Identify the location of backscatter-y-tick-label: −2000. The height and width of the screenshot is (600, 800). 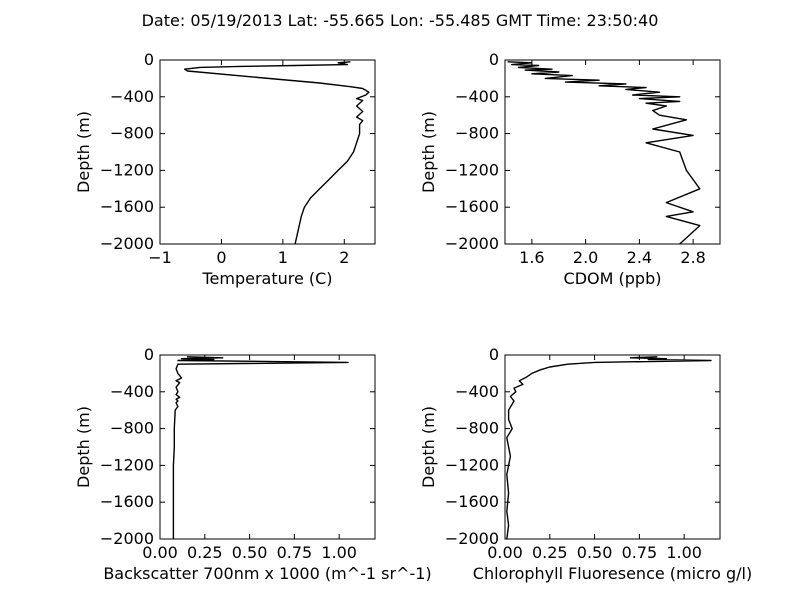
(127, 538).